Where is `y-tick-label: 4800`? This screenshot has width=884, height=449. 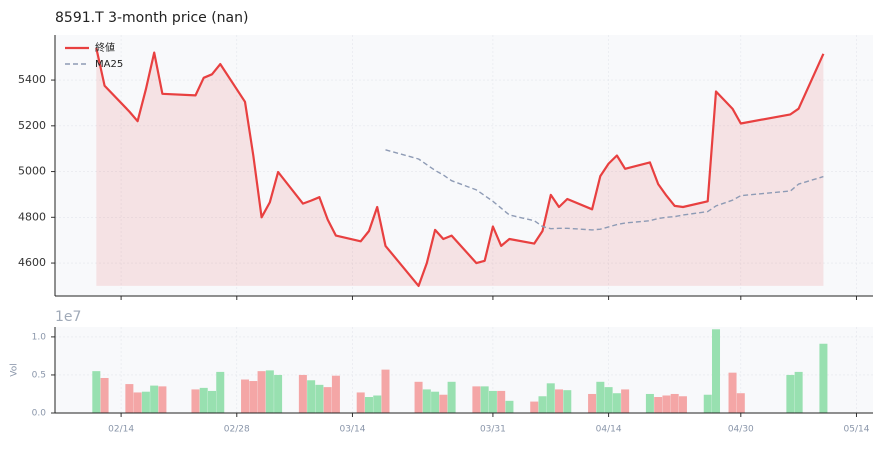 y-tick-label: 4800 is located at coordinates (32, 216).